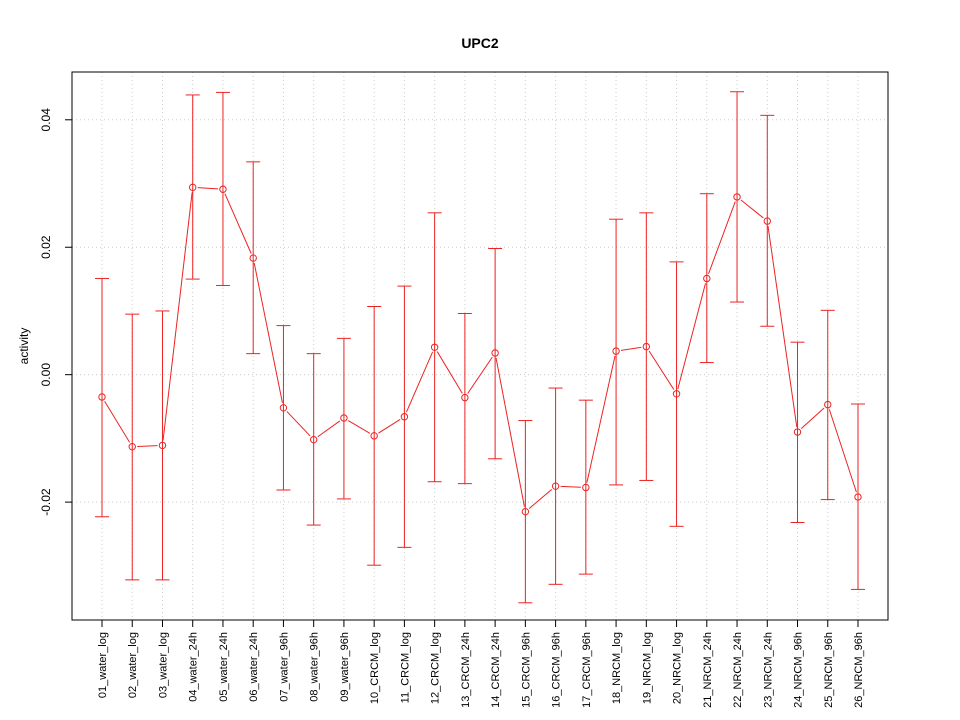 The image size is (960, 720). I want to click on x-tick-label: 14_CRCM_24h, so click(496, 670).